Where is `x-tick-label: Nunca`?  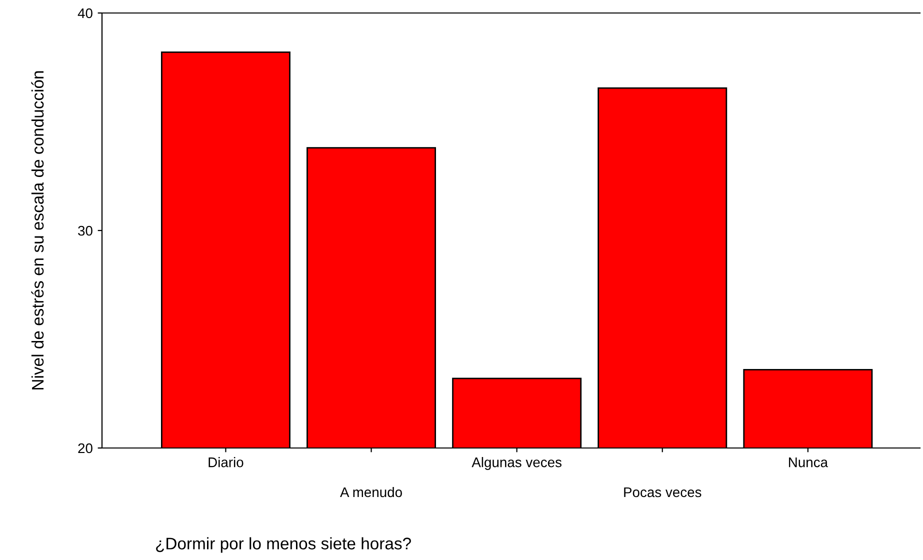
x-tick-label: Nunca is located at coordinates (808, 463).